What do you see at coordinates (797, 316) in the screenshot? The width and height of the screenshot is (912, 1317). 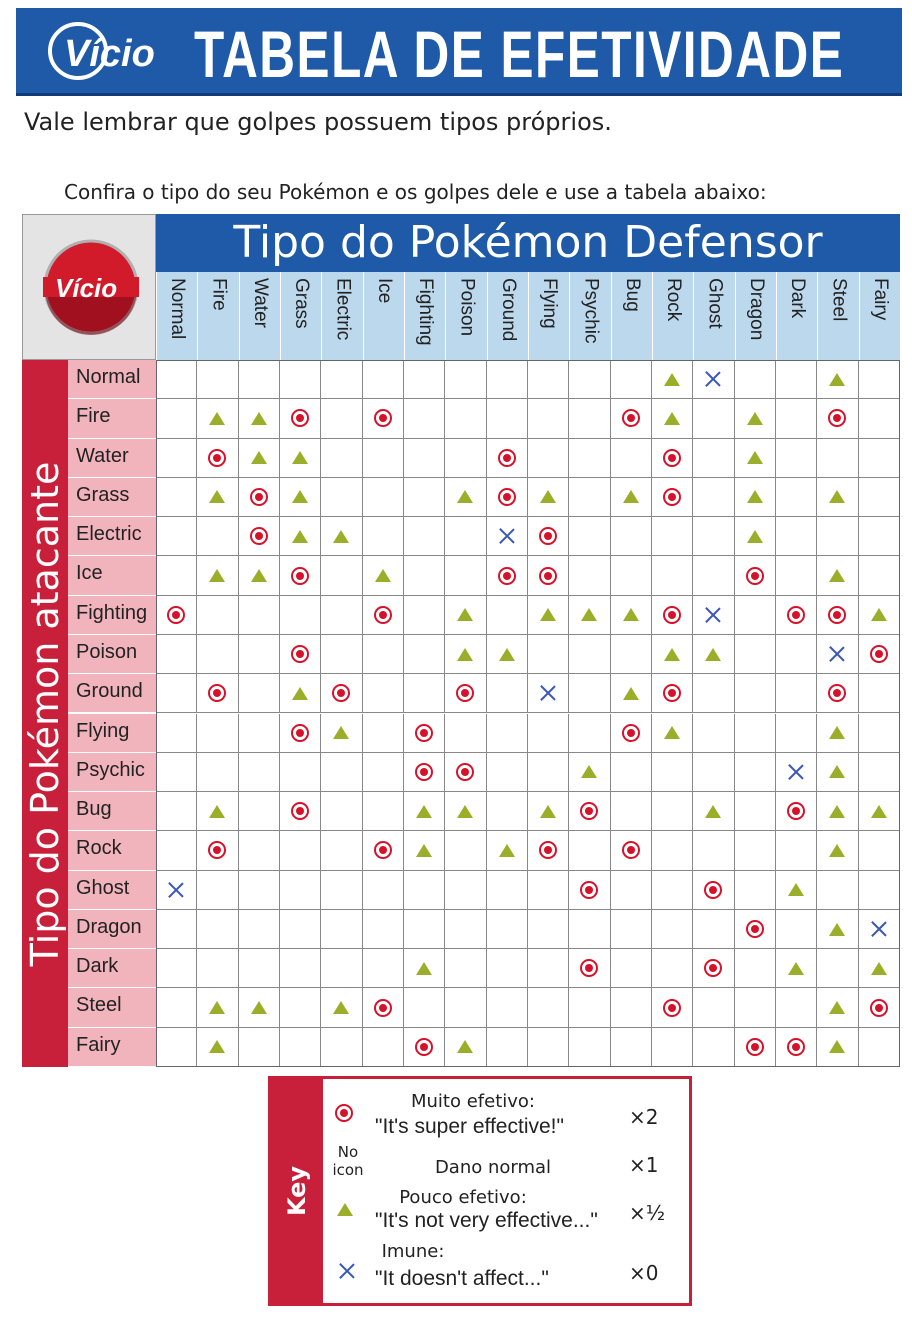 I see `col-head-dark: Dark` at bounding box center [797, 316].